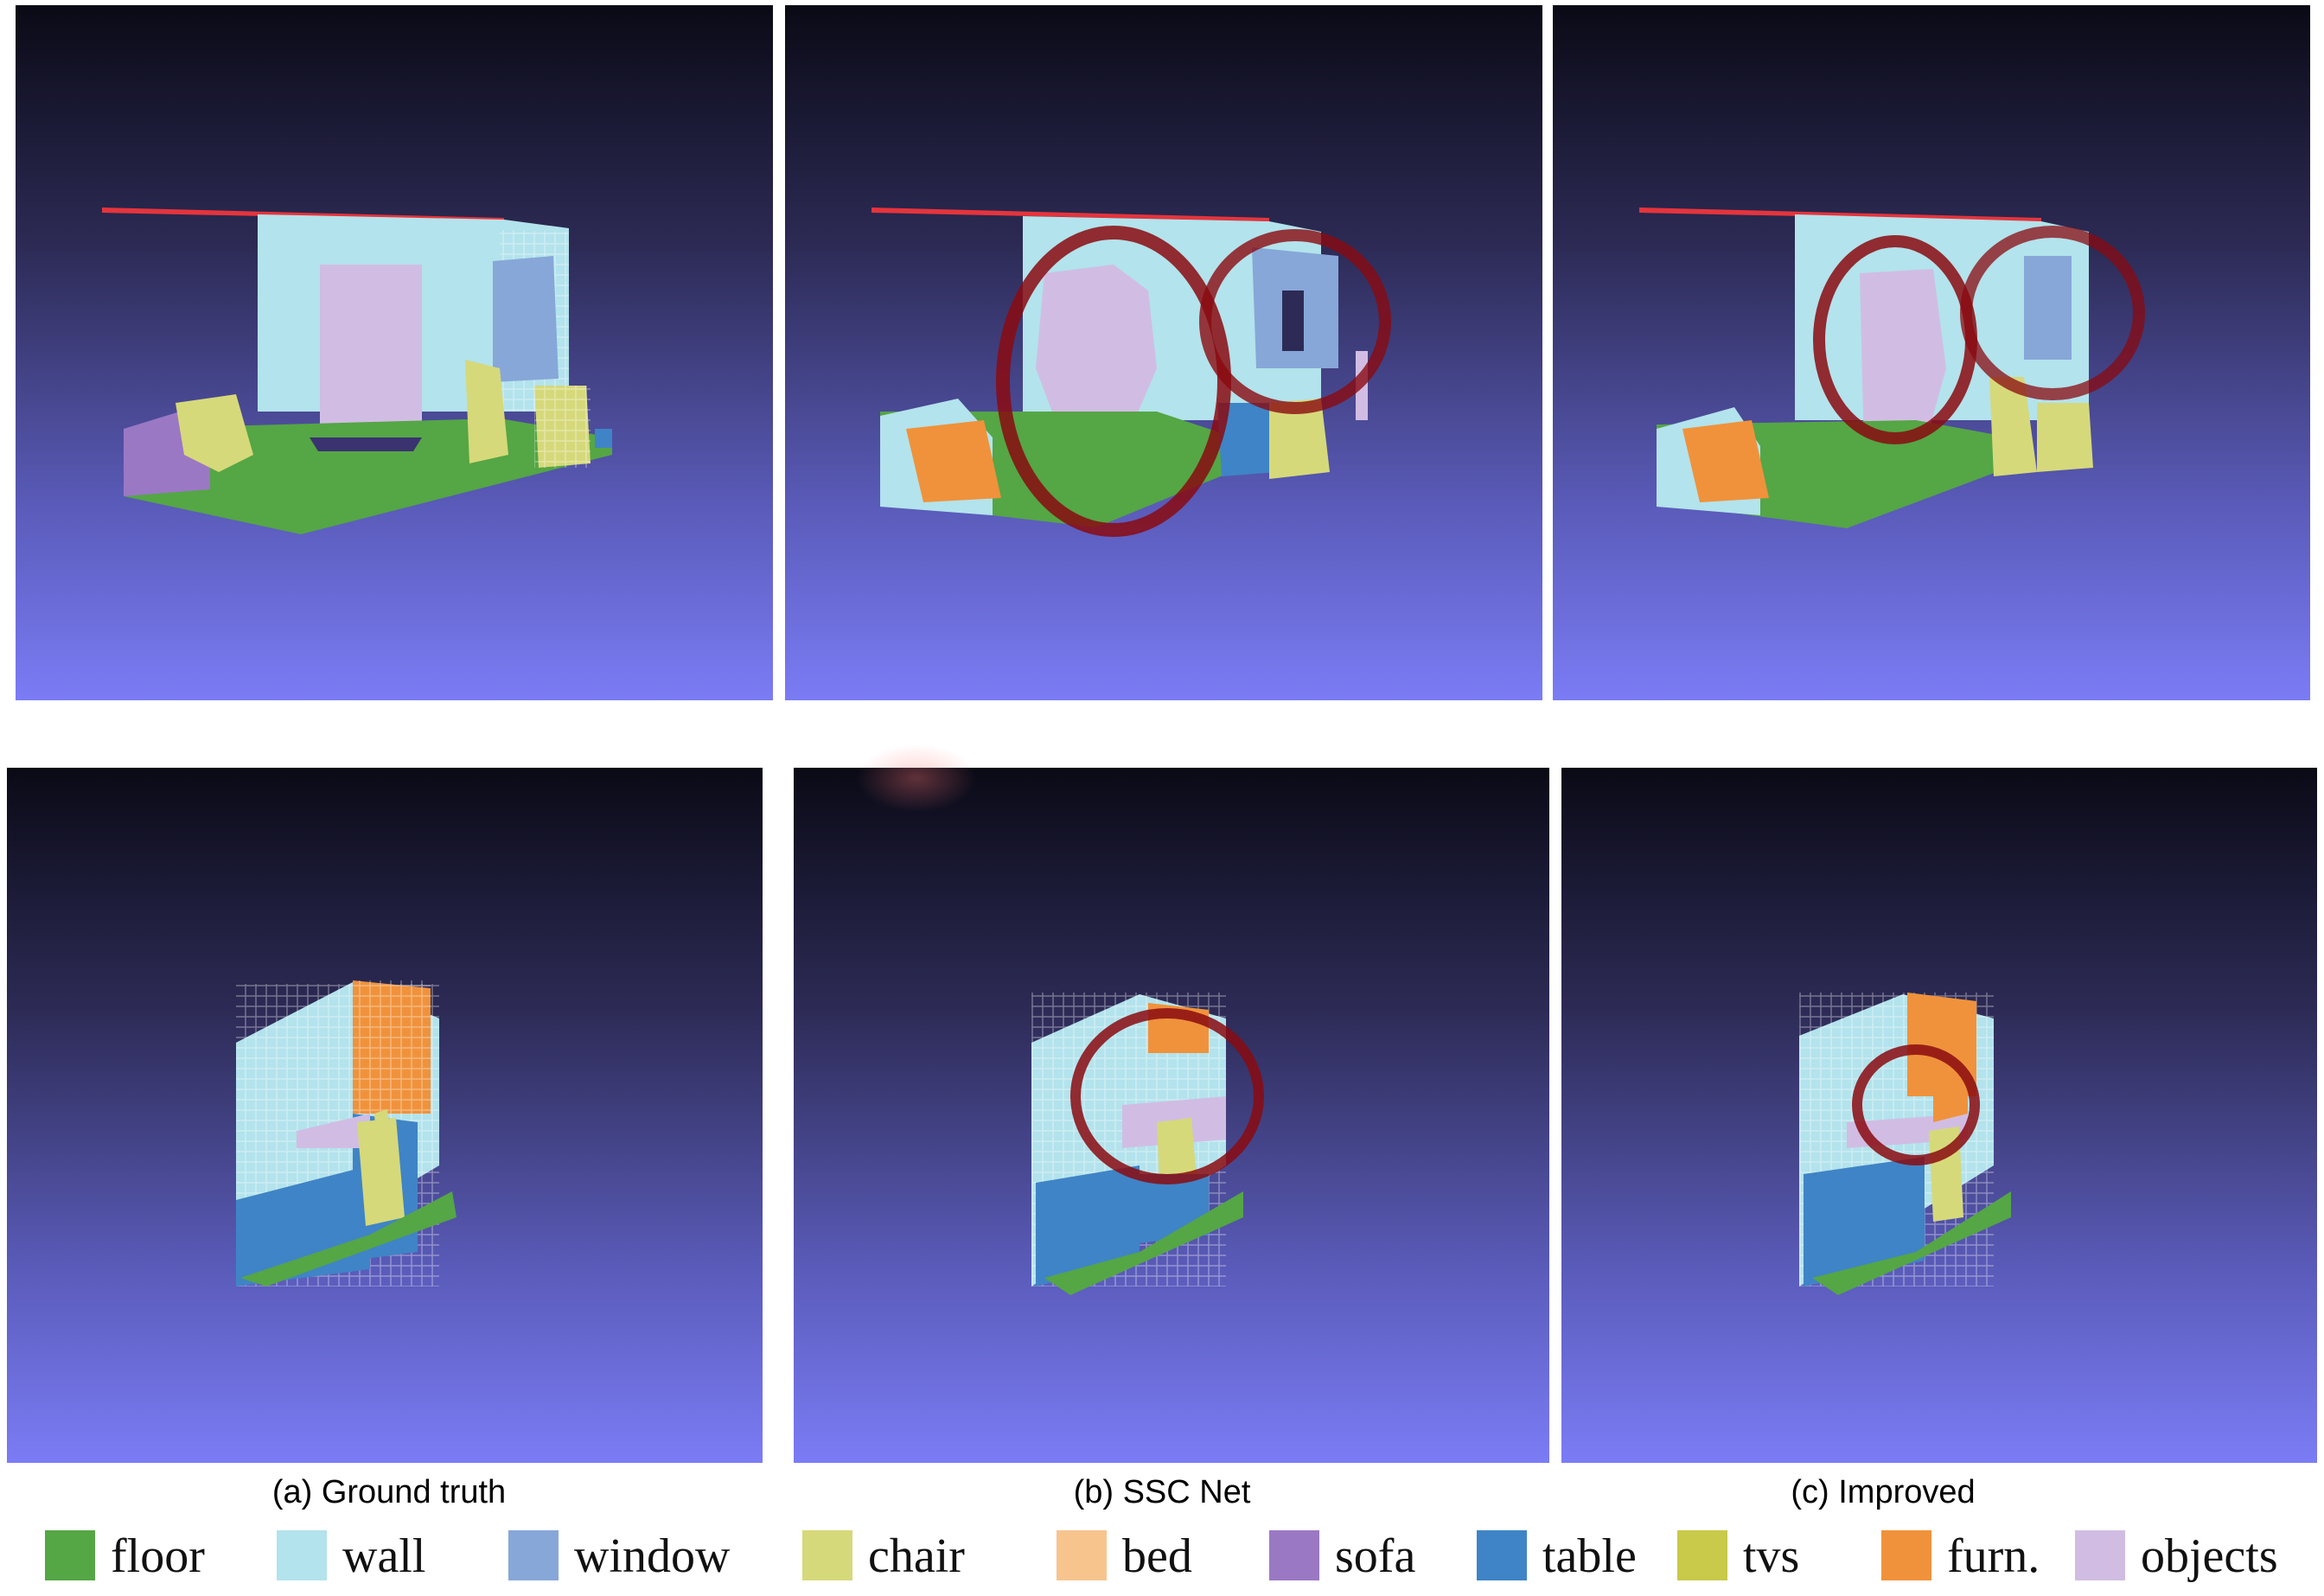  Describe the element at coordinates (1157, 1556) in the screenshot. I see `legend-label: bed` at that location.